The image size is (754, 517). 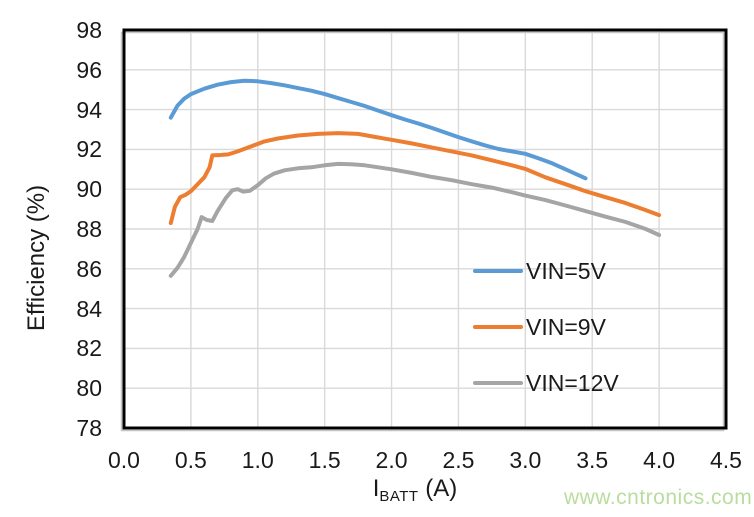 What do you see at coordinates (89, 428) in the screenshot?
I see `y-tick-label-78: 78` at bounding box center [89, 428].